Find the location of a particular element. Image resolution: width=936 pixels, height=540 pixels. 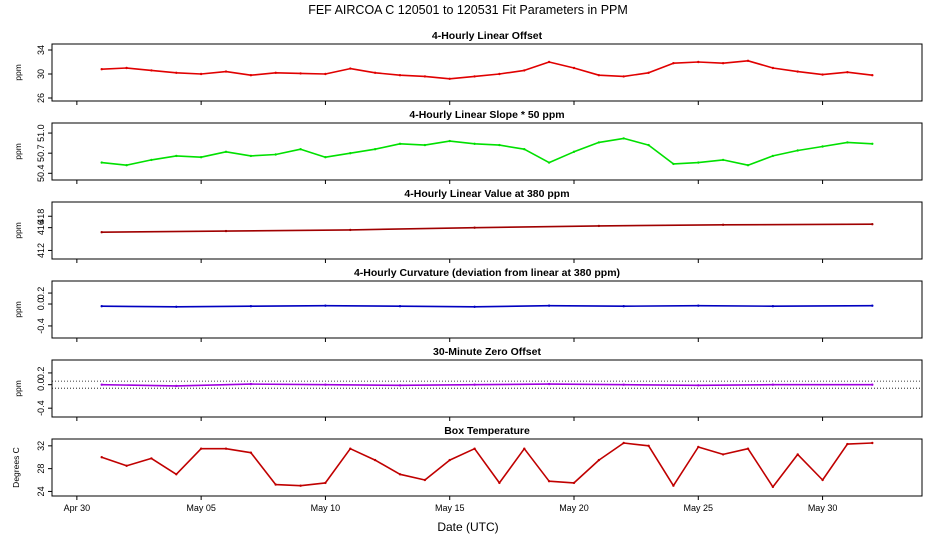

x-tick-label: May 30 is located at coordinates (823, 508).